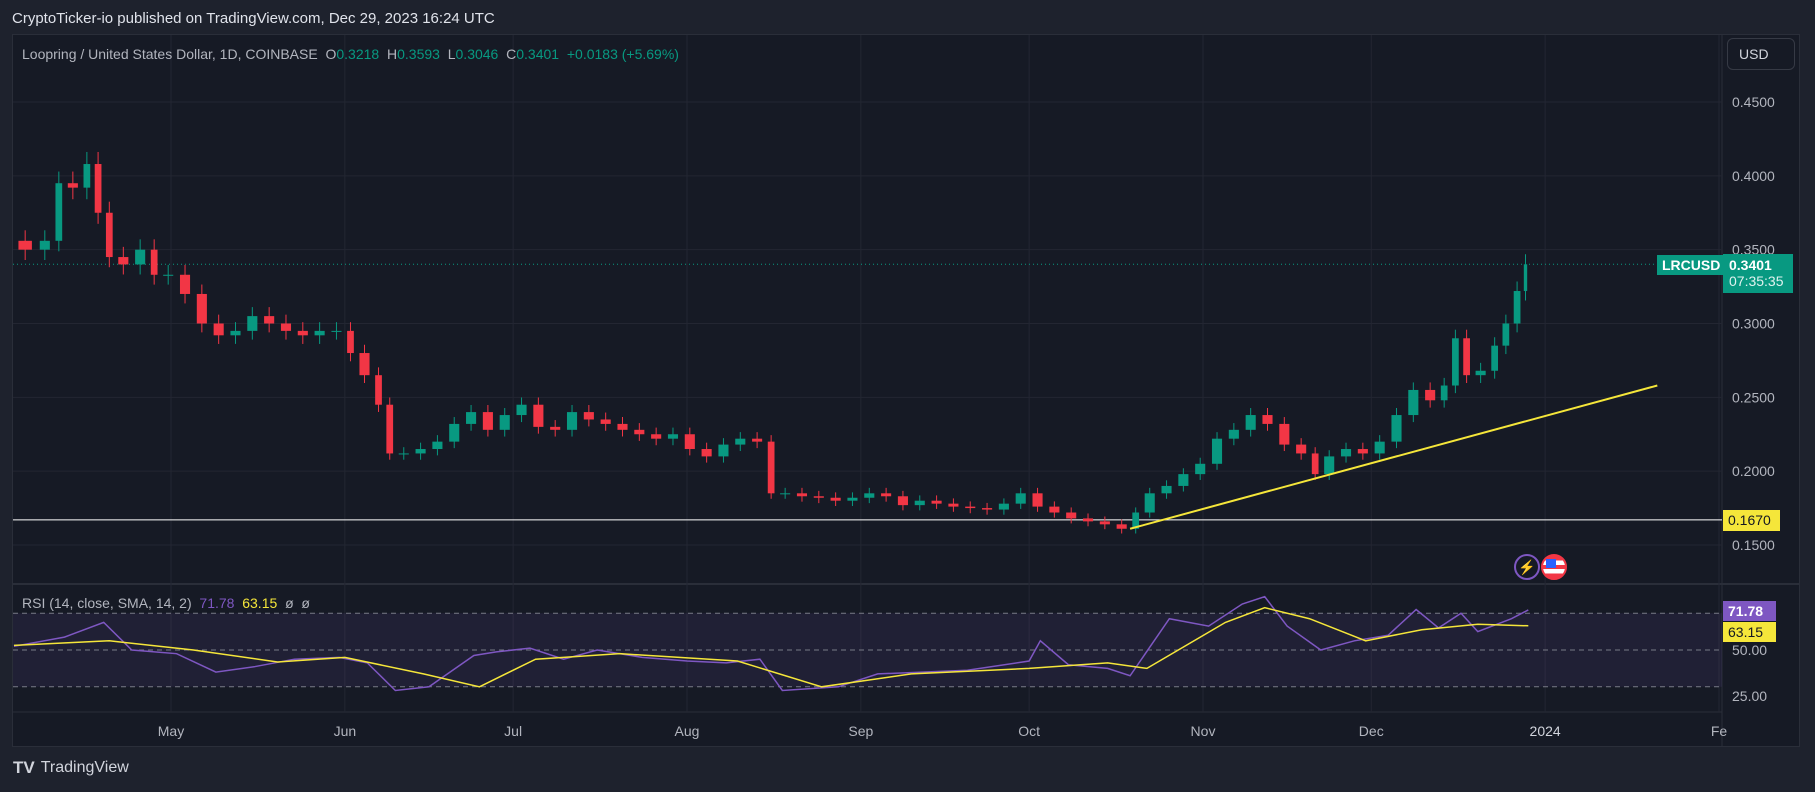 This screenshot has width=1815, height=792. Describe the element at coordinates (1691, 265) in the screenshot. I see `symbol-tag: LRCUSD` at that location.